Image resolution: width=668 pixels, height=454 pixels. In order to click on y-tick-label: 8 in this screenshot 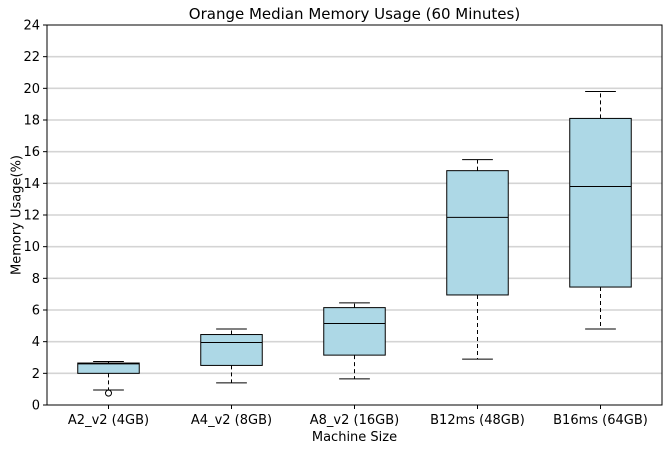, I will do `click(36, 279)`.